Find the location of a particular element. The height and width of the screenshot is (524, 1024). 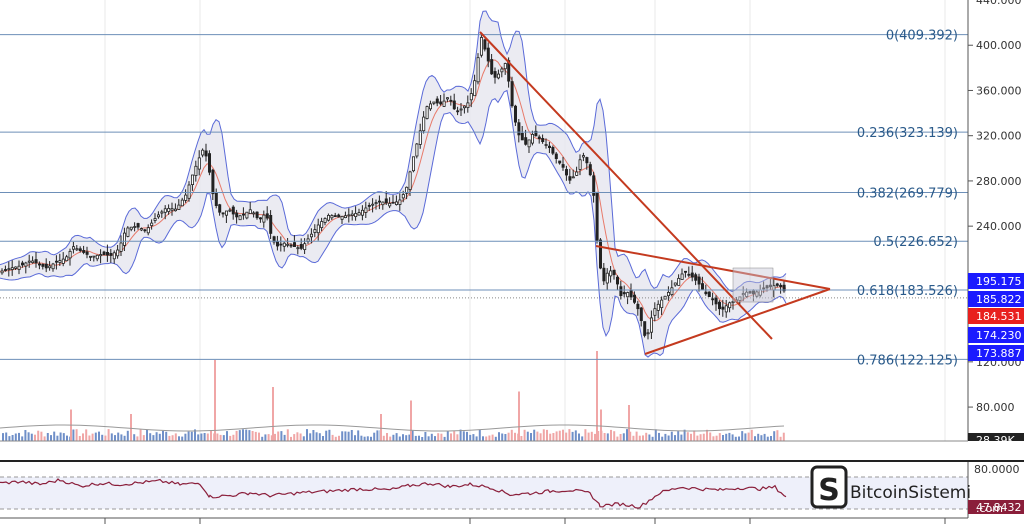

price-tick-label: 280.000 is located at coordinates (999, 181).